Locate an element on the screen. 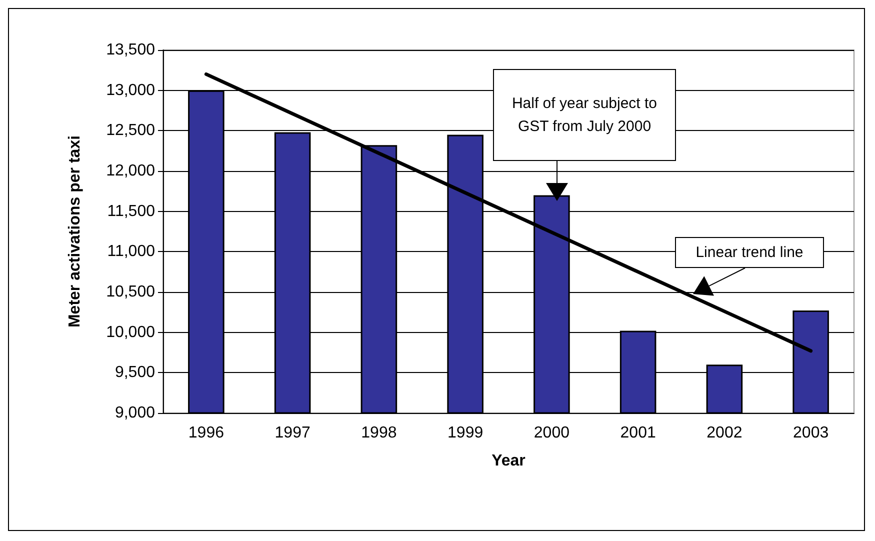 The height and width of the screenshot is (541, 875). y-tick-label: 13,500 is located at coordinates (131, 50).